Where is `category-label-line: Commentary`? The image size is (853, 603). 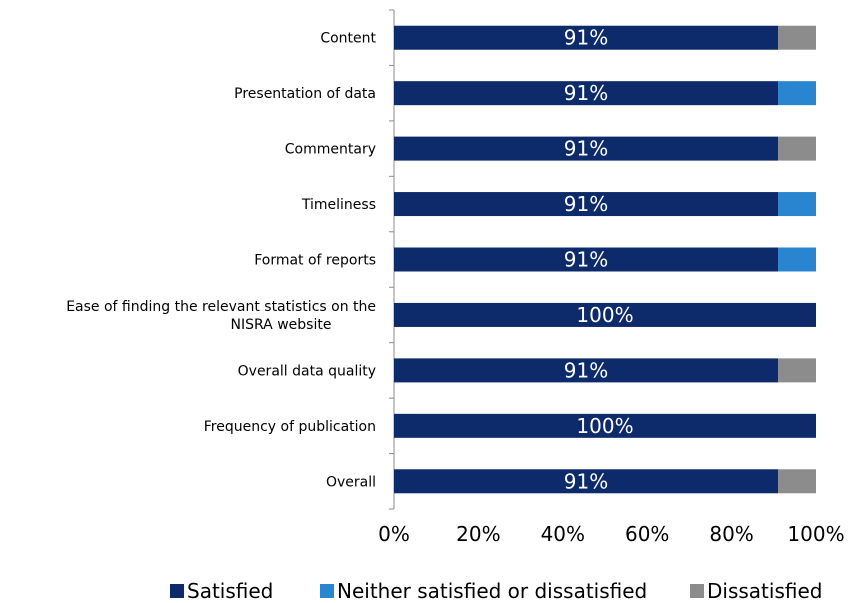 category-label-line: Commentary is located at coordinates (330, 150).